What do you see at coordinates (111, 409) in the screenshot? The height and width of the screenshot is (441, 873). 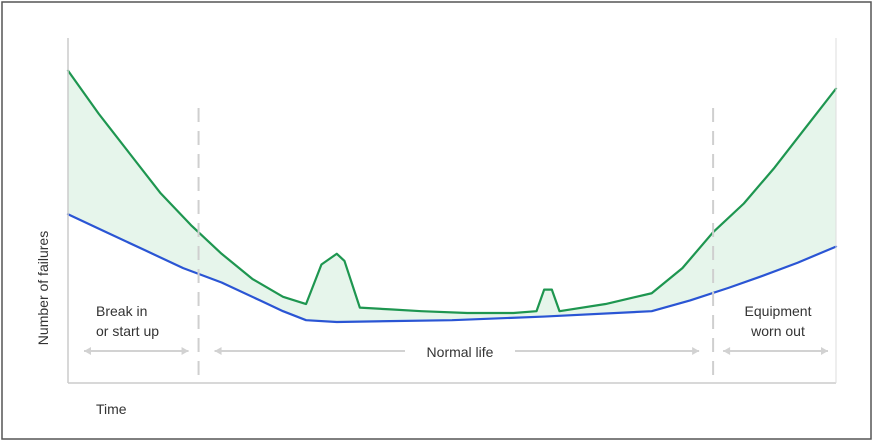 I see `x-axis-label: Time` at bounding box center [111, 409].